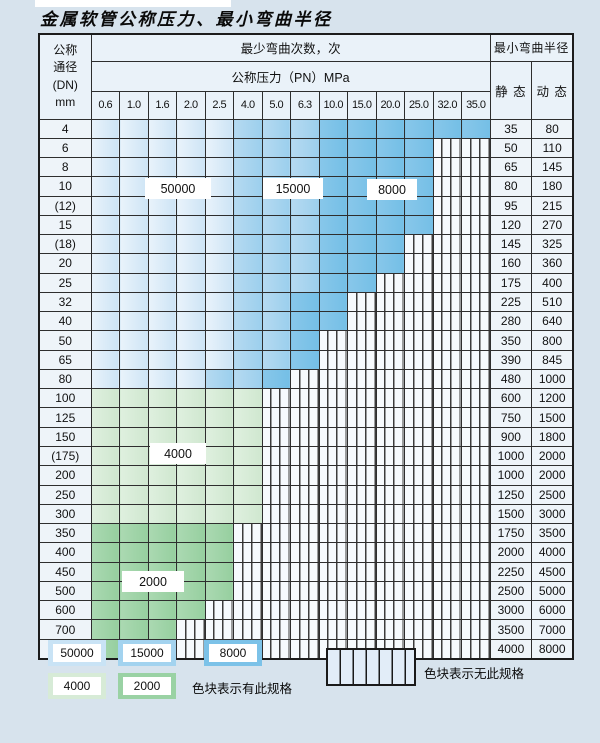  Describe the element at coordinates (511, 514) in the screenshot. I see `static-value-cell: 1500` at that location.